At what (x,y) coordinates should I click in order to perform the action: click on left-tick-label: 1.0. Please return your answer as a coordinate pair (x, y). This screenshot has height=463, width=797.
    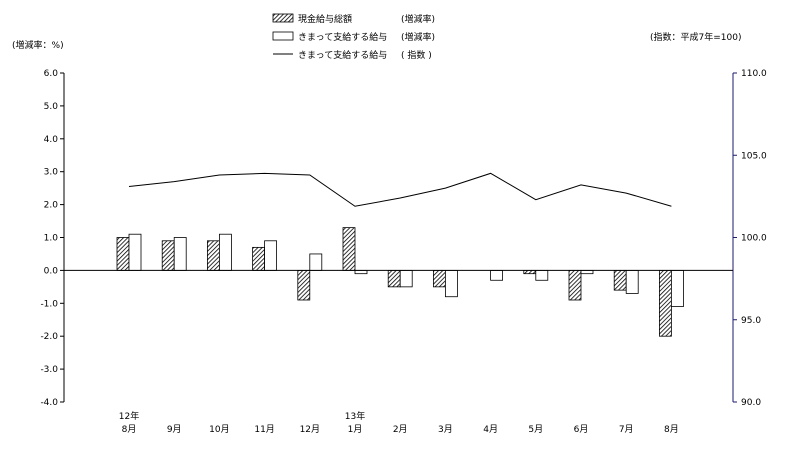
    Looking at the image, I should click on (51, 239).